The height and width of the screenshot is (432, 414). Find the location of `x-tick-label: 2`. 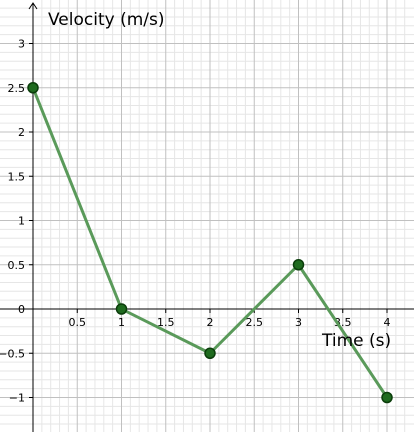

x-tick-label: 2 is located at coordinates (210, 322).